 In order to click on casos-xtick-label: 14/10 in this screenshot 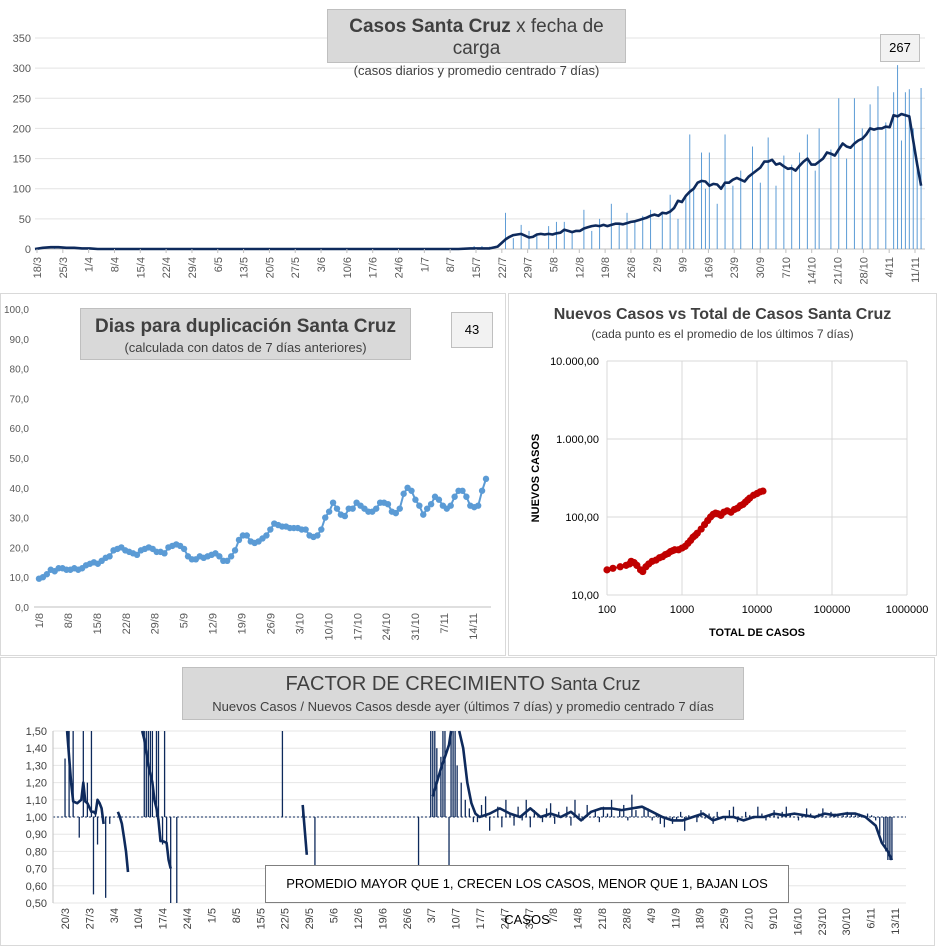, I will do `click(813, 271)`.